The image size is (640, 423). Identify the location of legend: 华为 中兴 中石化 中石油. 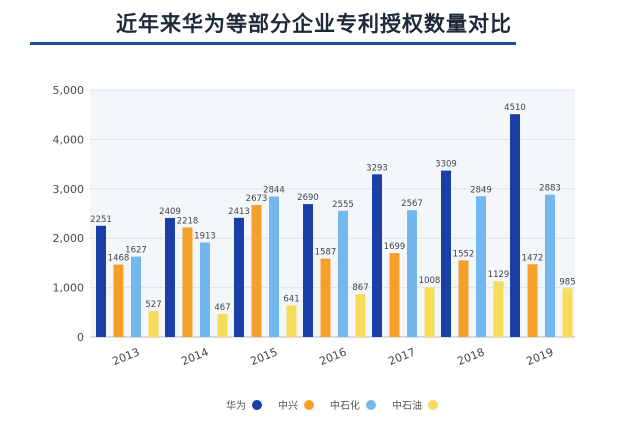
(332, 404).